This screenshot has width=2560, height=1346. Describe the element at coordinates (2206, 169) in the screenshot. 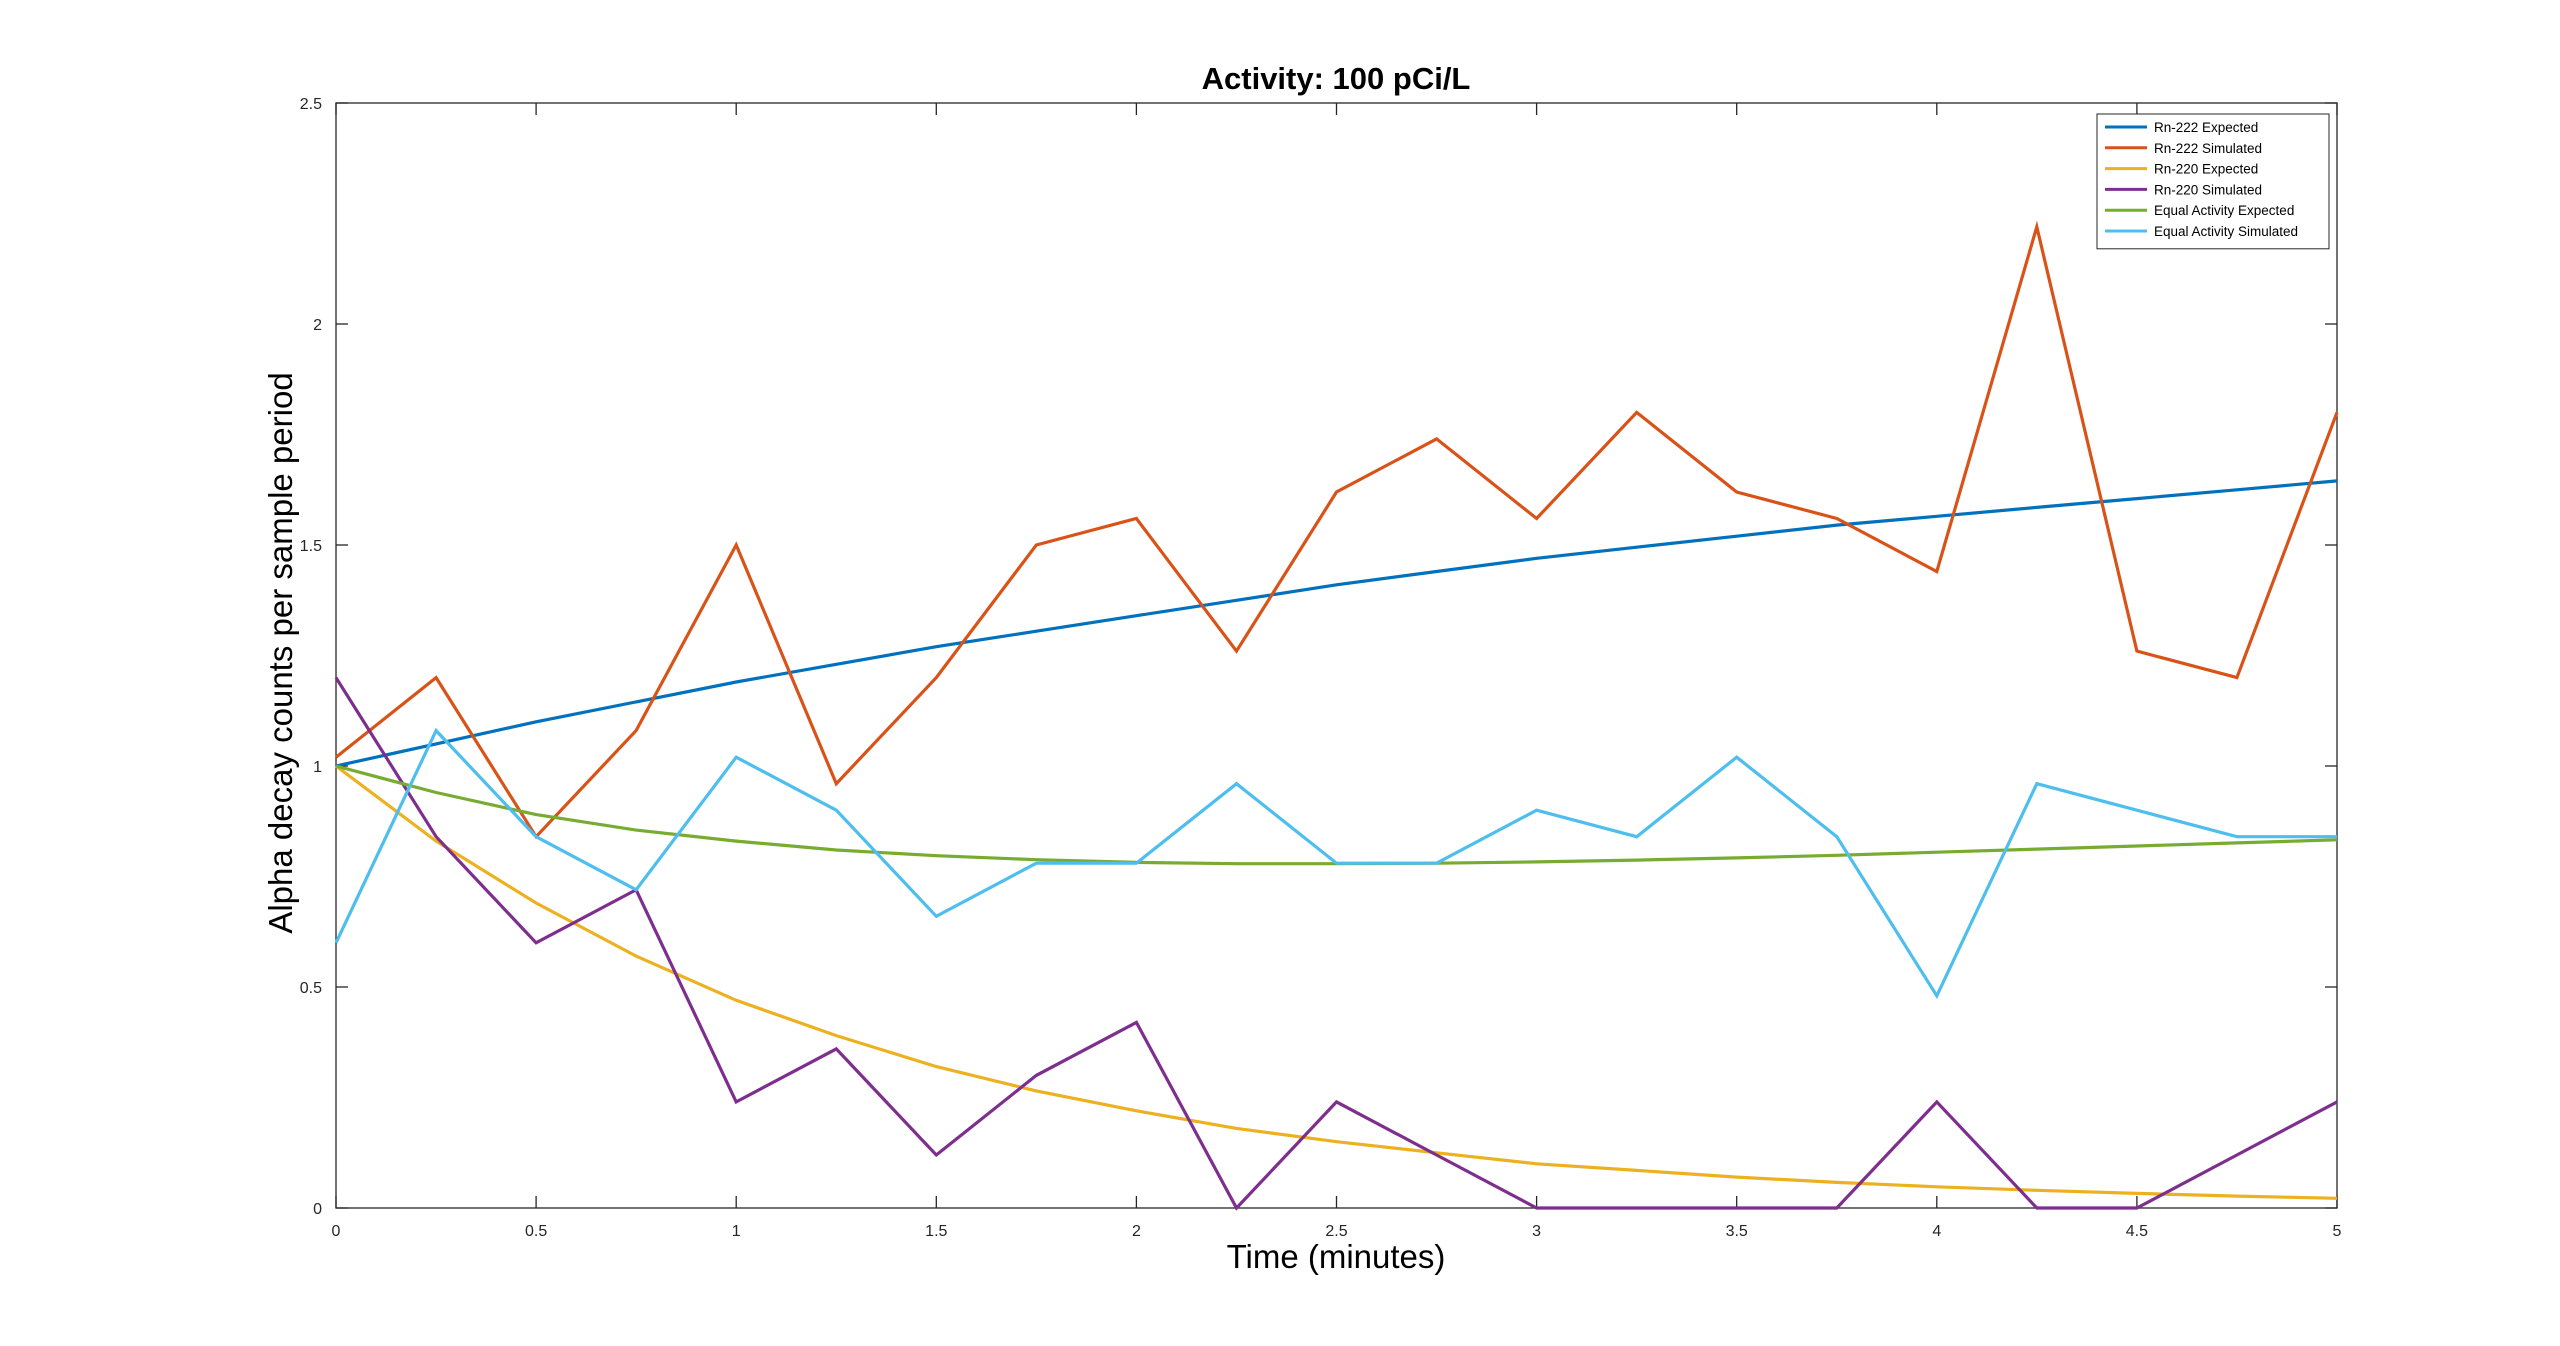

I see `legend-label: Rn-220 Expected` at that location.